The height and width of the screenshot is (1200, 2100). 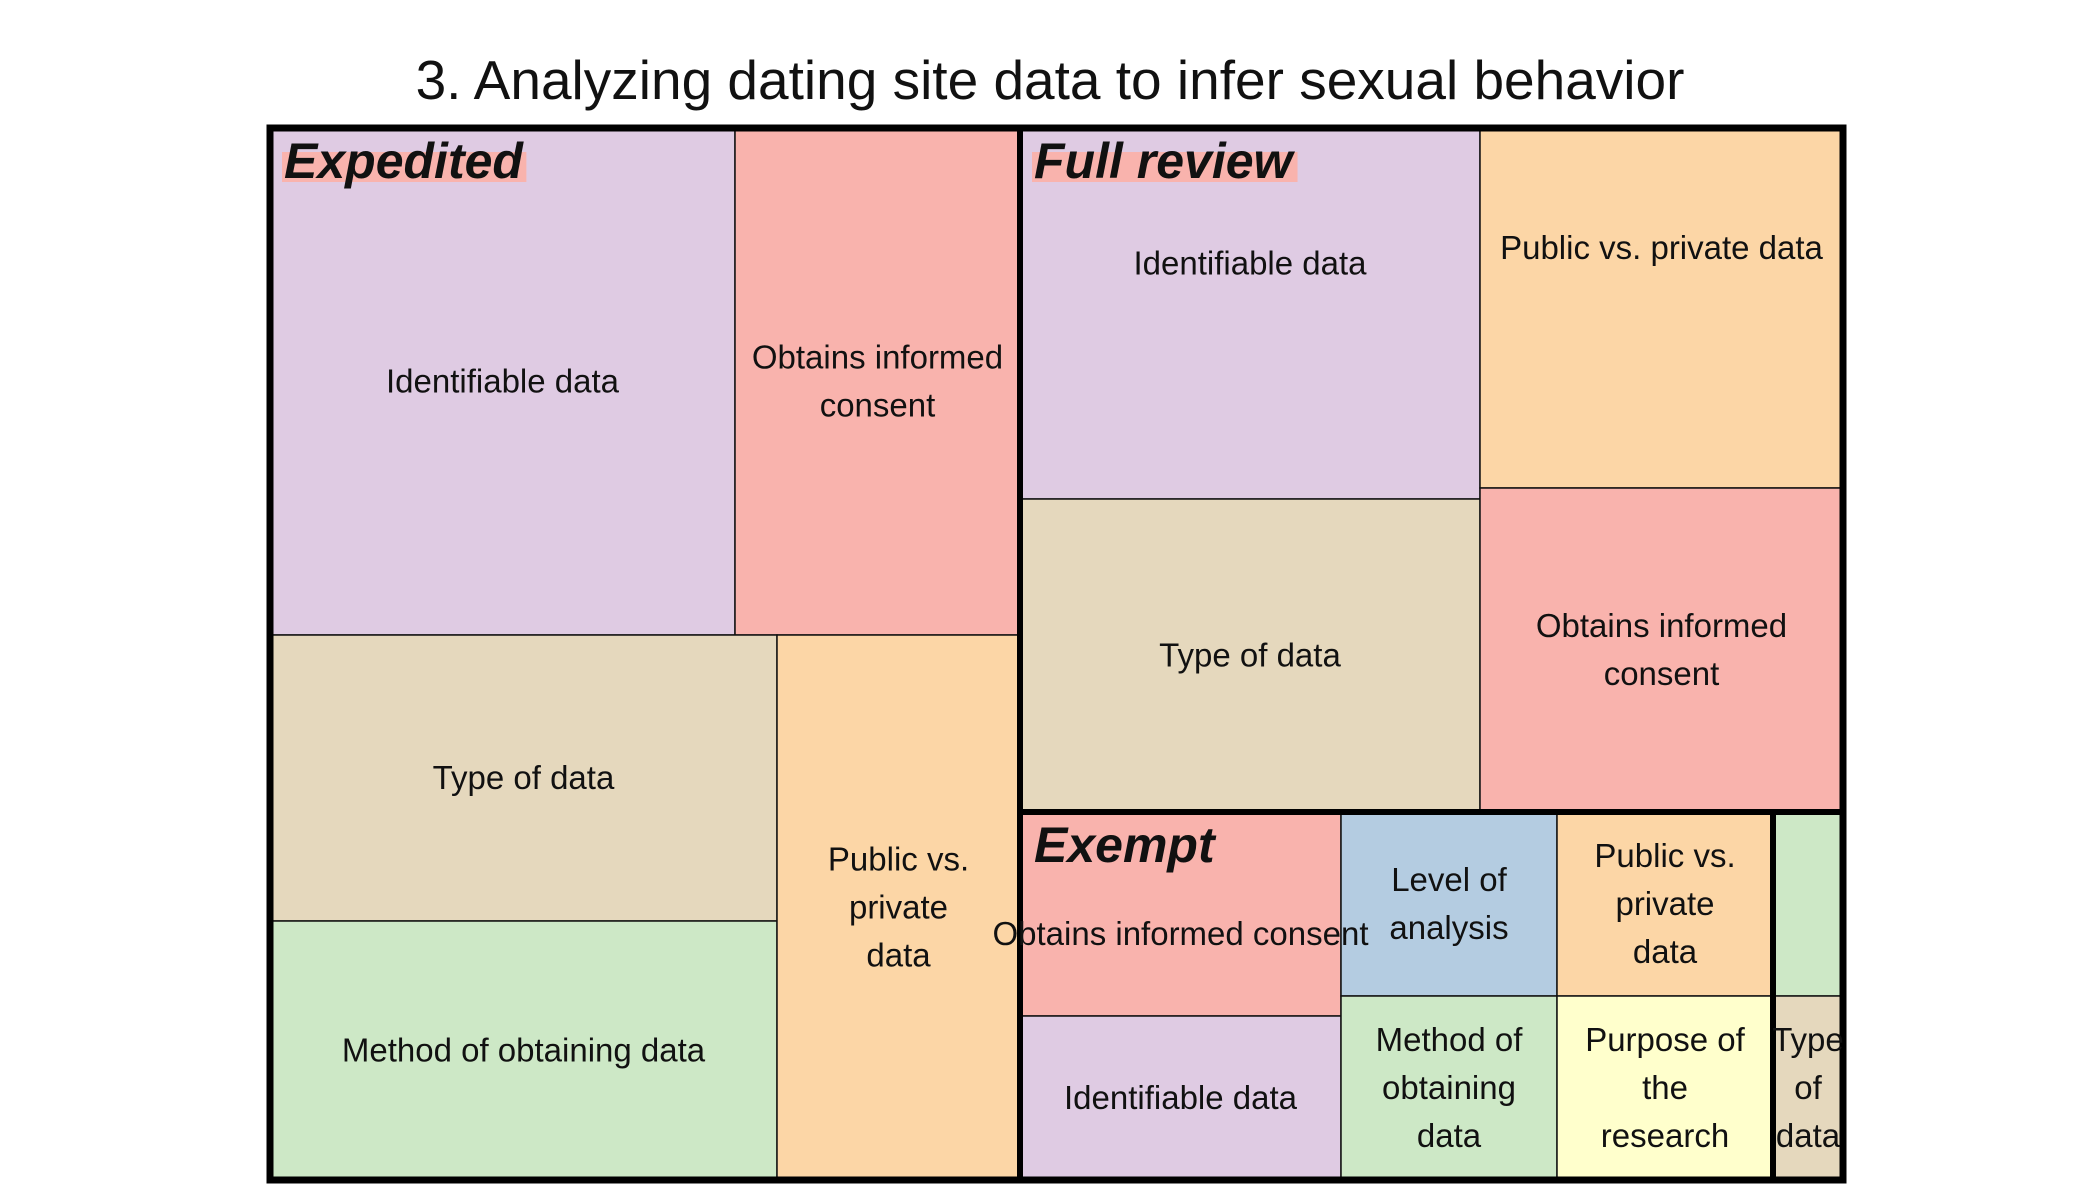 What do you see at coordinates (1180, 914) in the screenshot?
I see `tile-exempt-obtains-informed-consent` at bounding box center [1180, 914].